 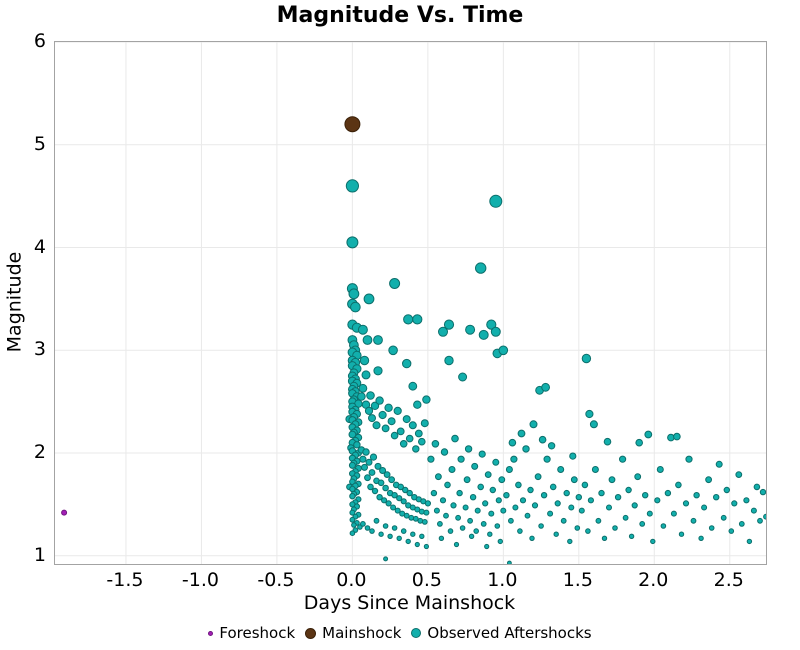 What do you see at coordinates (39, 349) in the screenshot?
I see `y-tick-label: 3` at bounding box center [39, 349].